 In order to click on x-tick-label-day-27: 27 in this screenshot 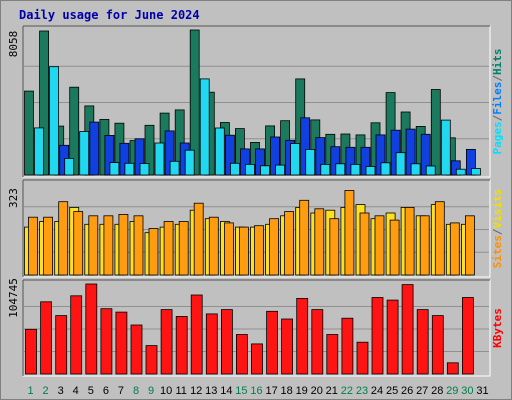, I will do `click(422, 391)`.